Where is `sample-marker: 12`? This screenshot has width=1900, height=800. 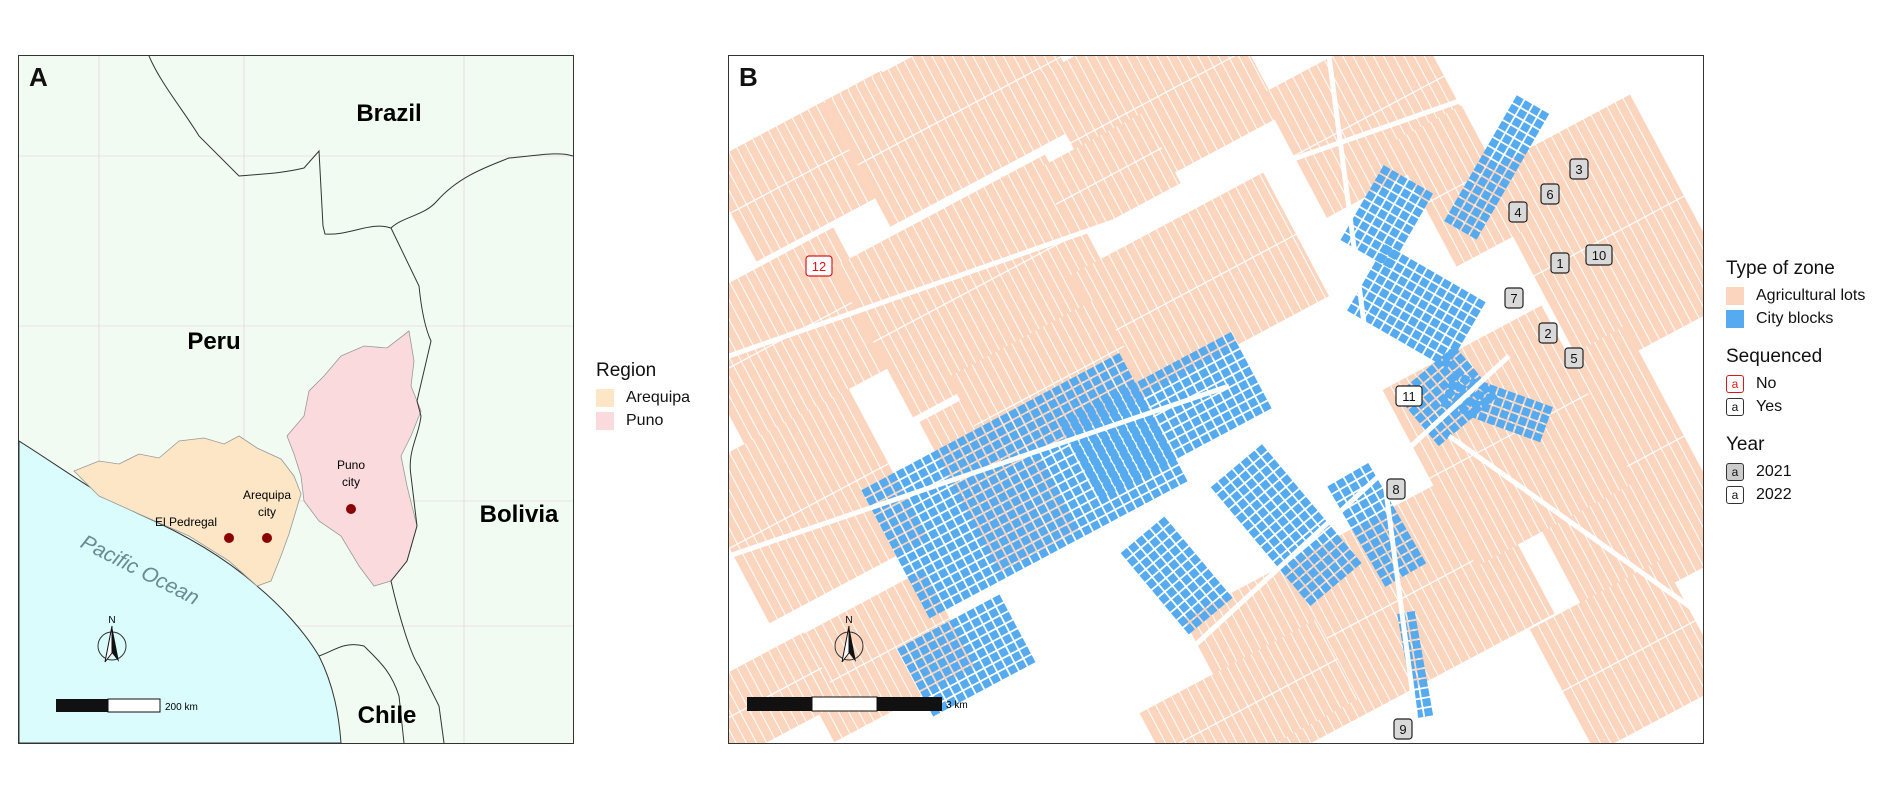 sample-marker: 12 is located at coordinates (819, 266).